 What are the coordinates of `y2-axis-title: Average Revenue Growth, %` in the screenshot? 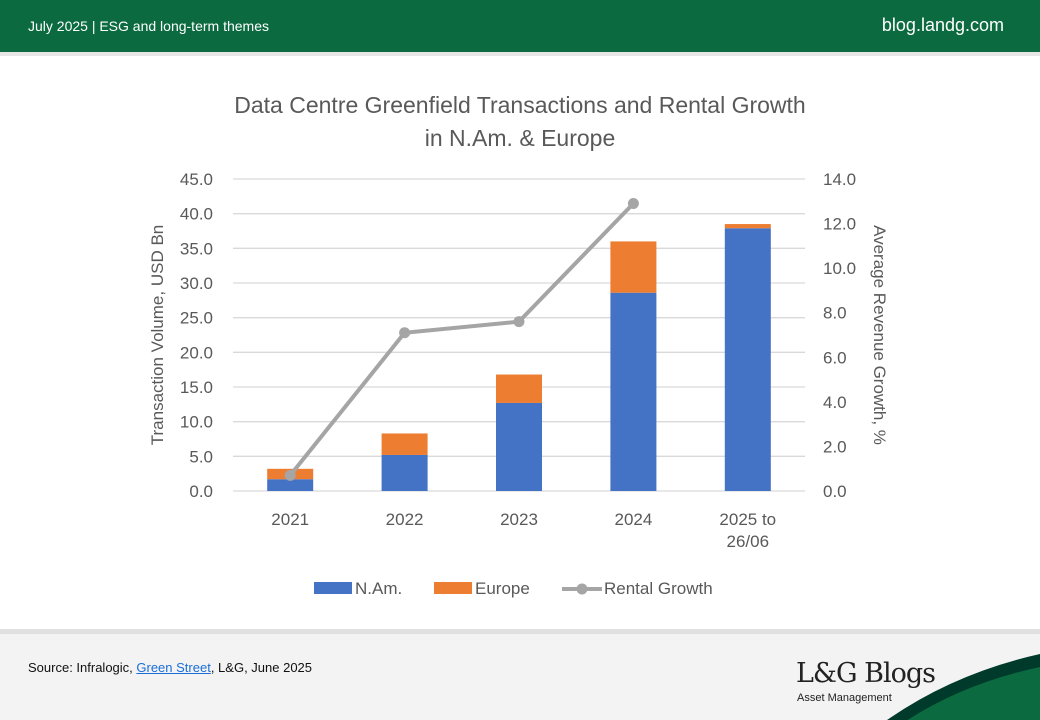 It's located at (879, 335).